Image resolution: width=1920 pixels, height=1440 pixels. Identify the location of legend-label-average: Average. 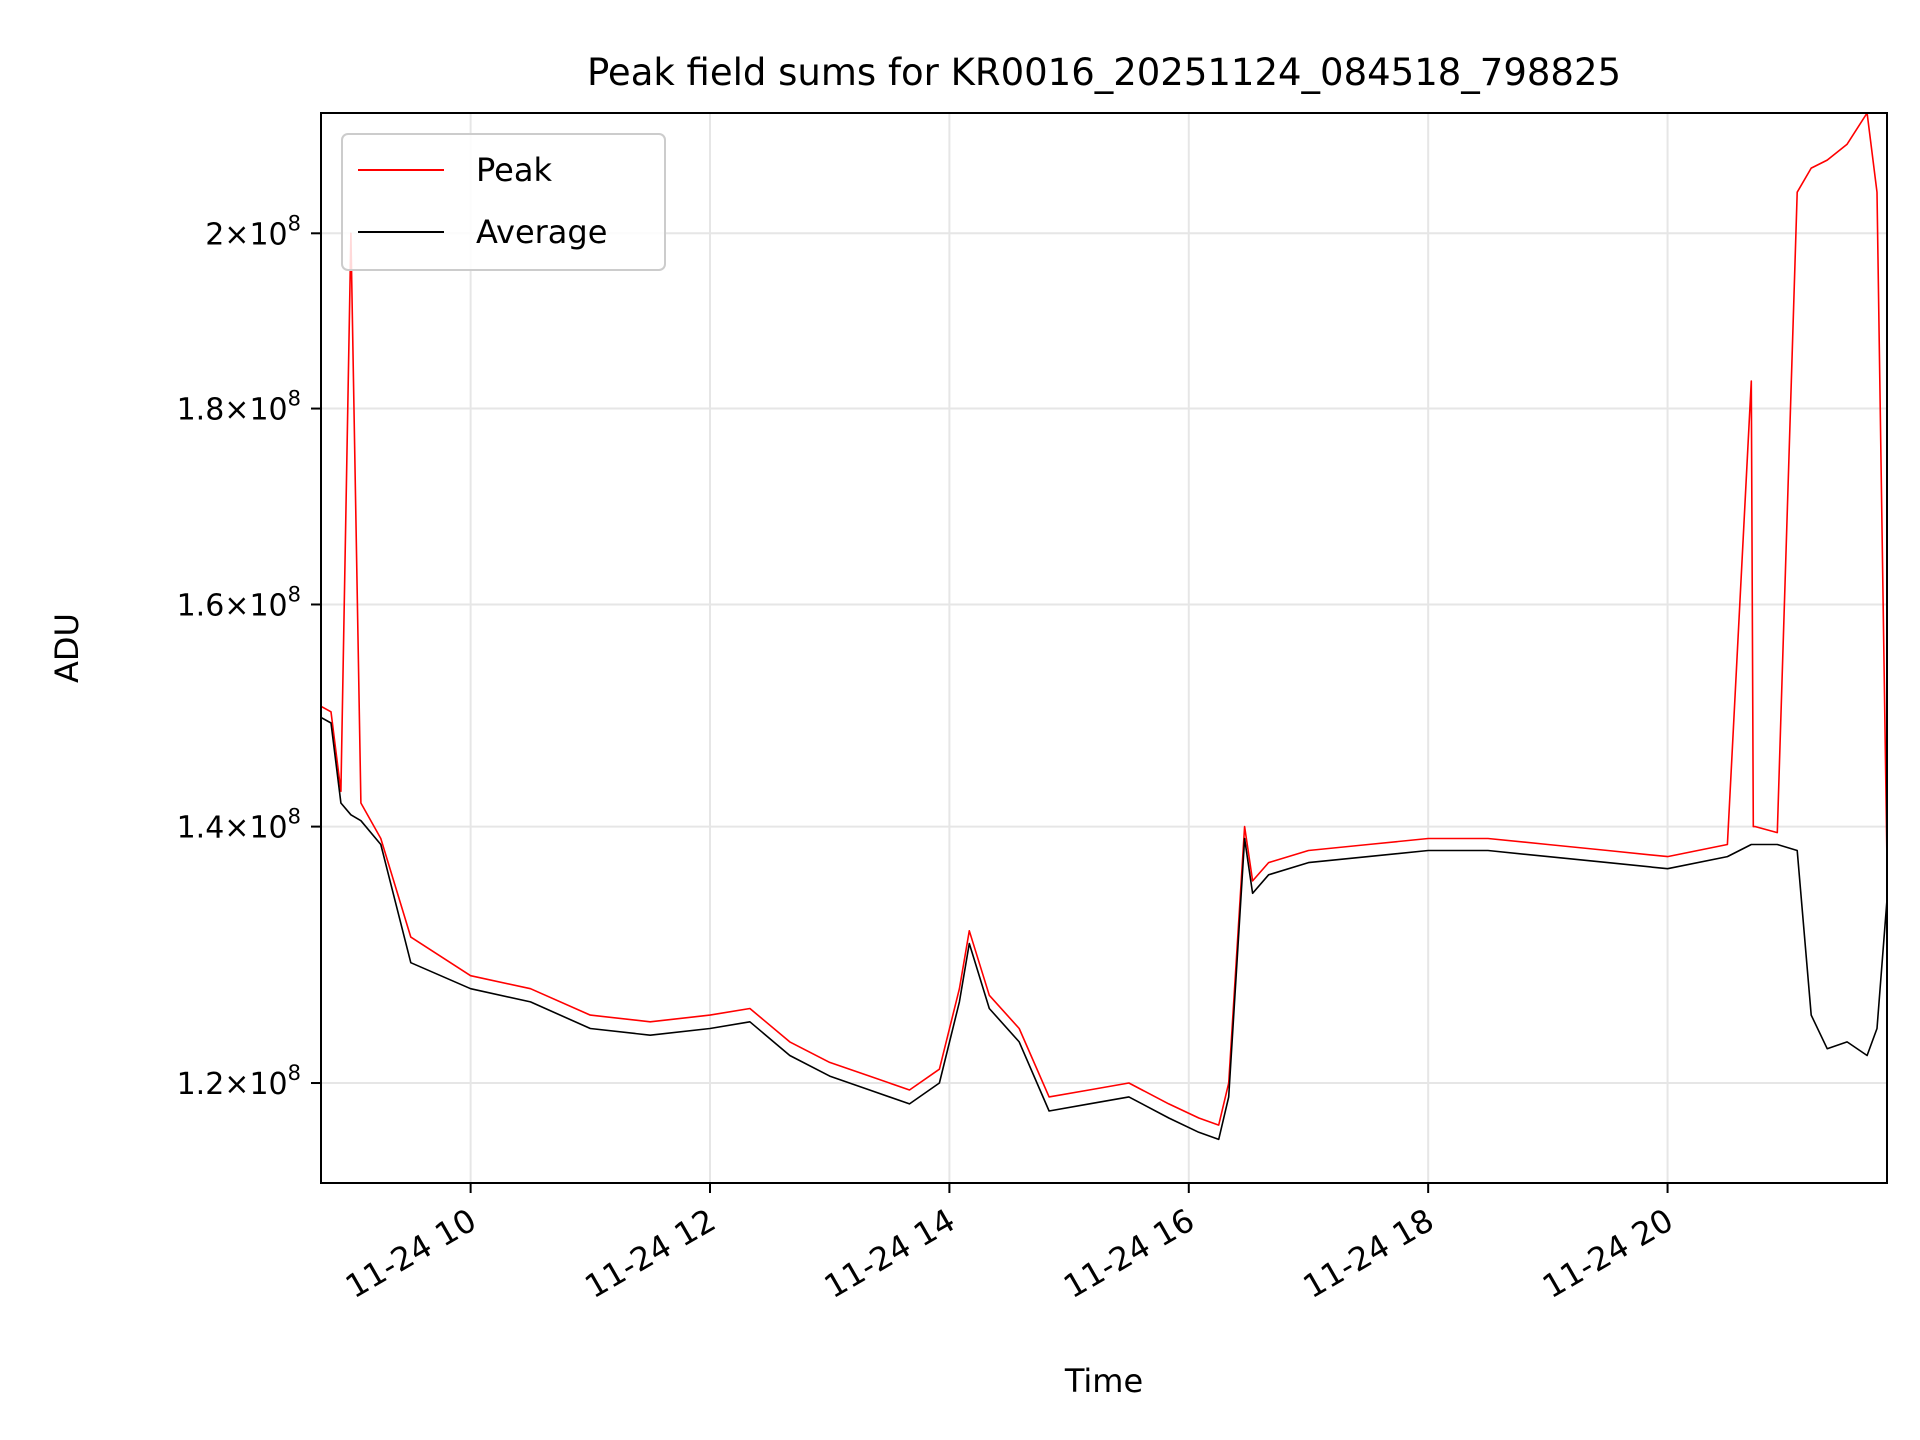
(541, 232).